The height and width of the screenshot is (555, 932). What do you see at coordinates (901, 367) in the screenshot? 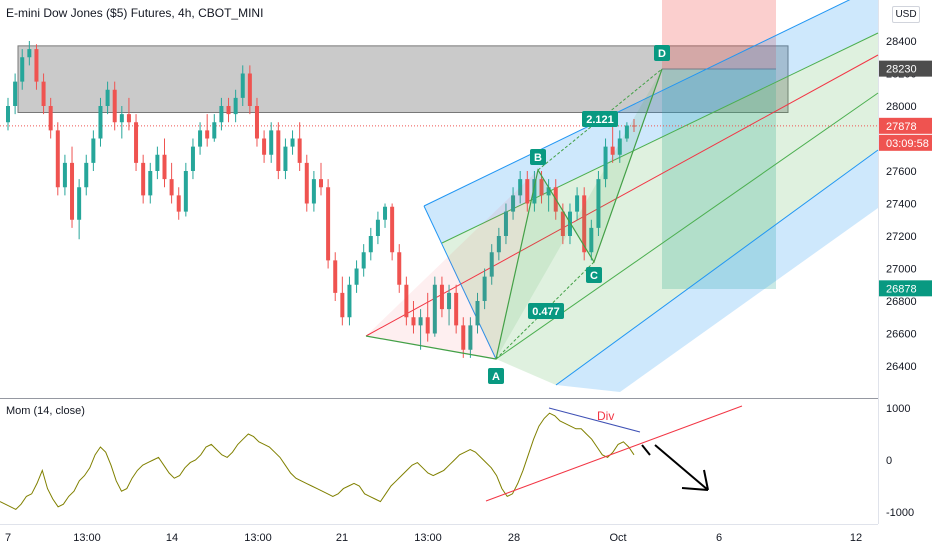
I see `price-tick-label: 26400` at bounding box center [901, 367].